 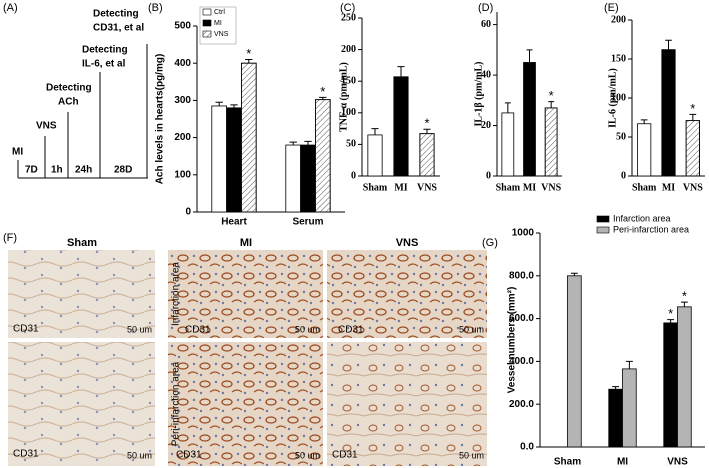 I want to click on event-label: CD31, et al, so click(x=118, y=28).